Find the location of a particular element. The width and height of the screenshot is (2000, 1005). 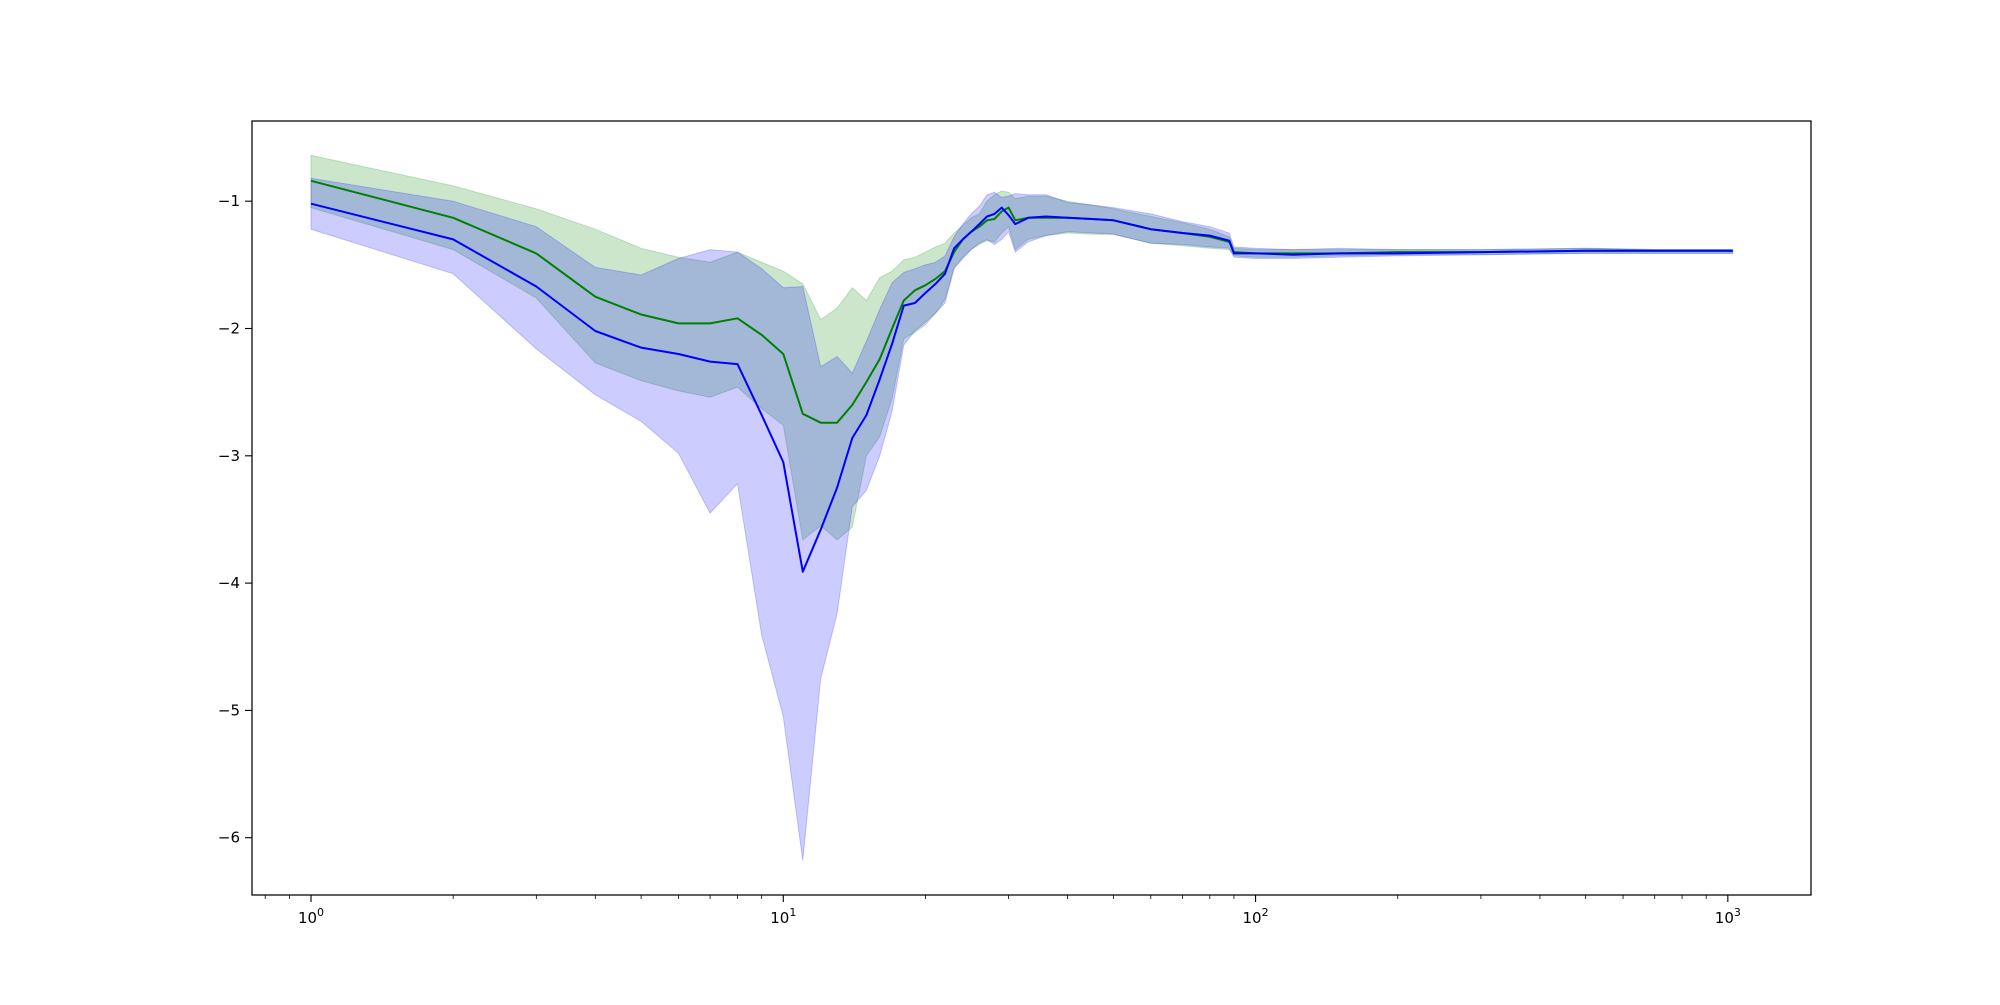

y-tick-label: −2 is located at coordinates (229, 329).